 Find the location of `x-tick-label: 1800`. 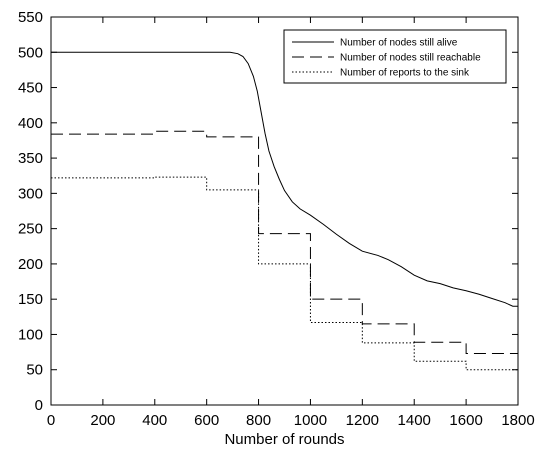

x-tick-label: 1800 is located at coordinates (517, 420).